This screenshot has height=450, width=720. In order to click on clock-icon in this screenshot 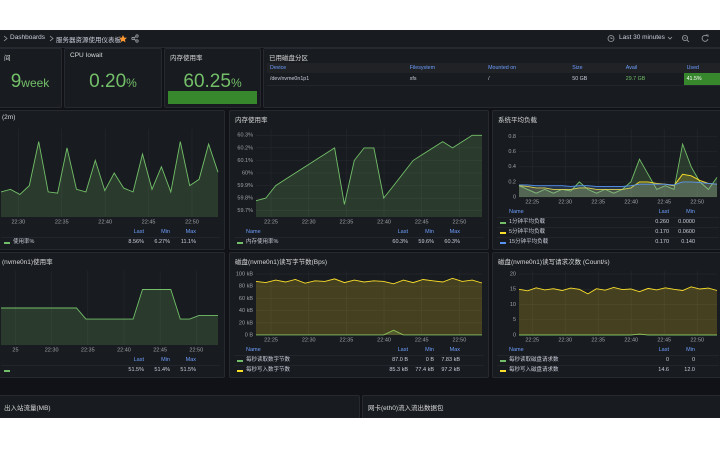, I will do `click(611, 38)`.